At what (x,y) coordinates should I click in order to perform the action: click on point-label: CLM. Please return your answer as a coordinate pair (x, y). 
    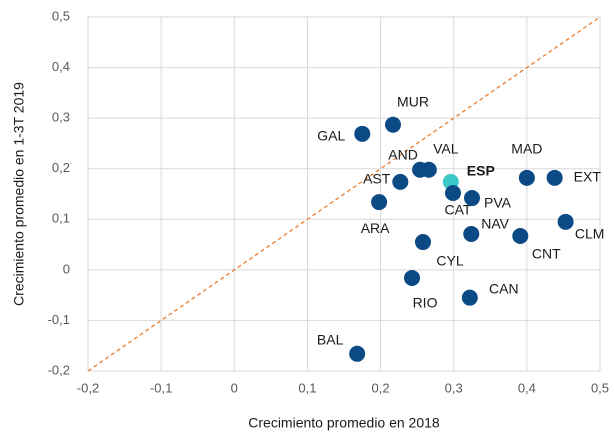
    Looking at the image, I should click on (590, 234).